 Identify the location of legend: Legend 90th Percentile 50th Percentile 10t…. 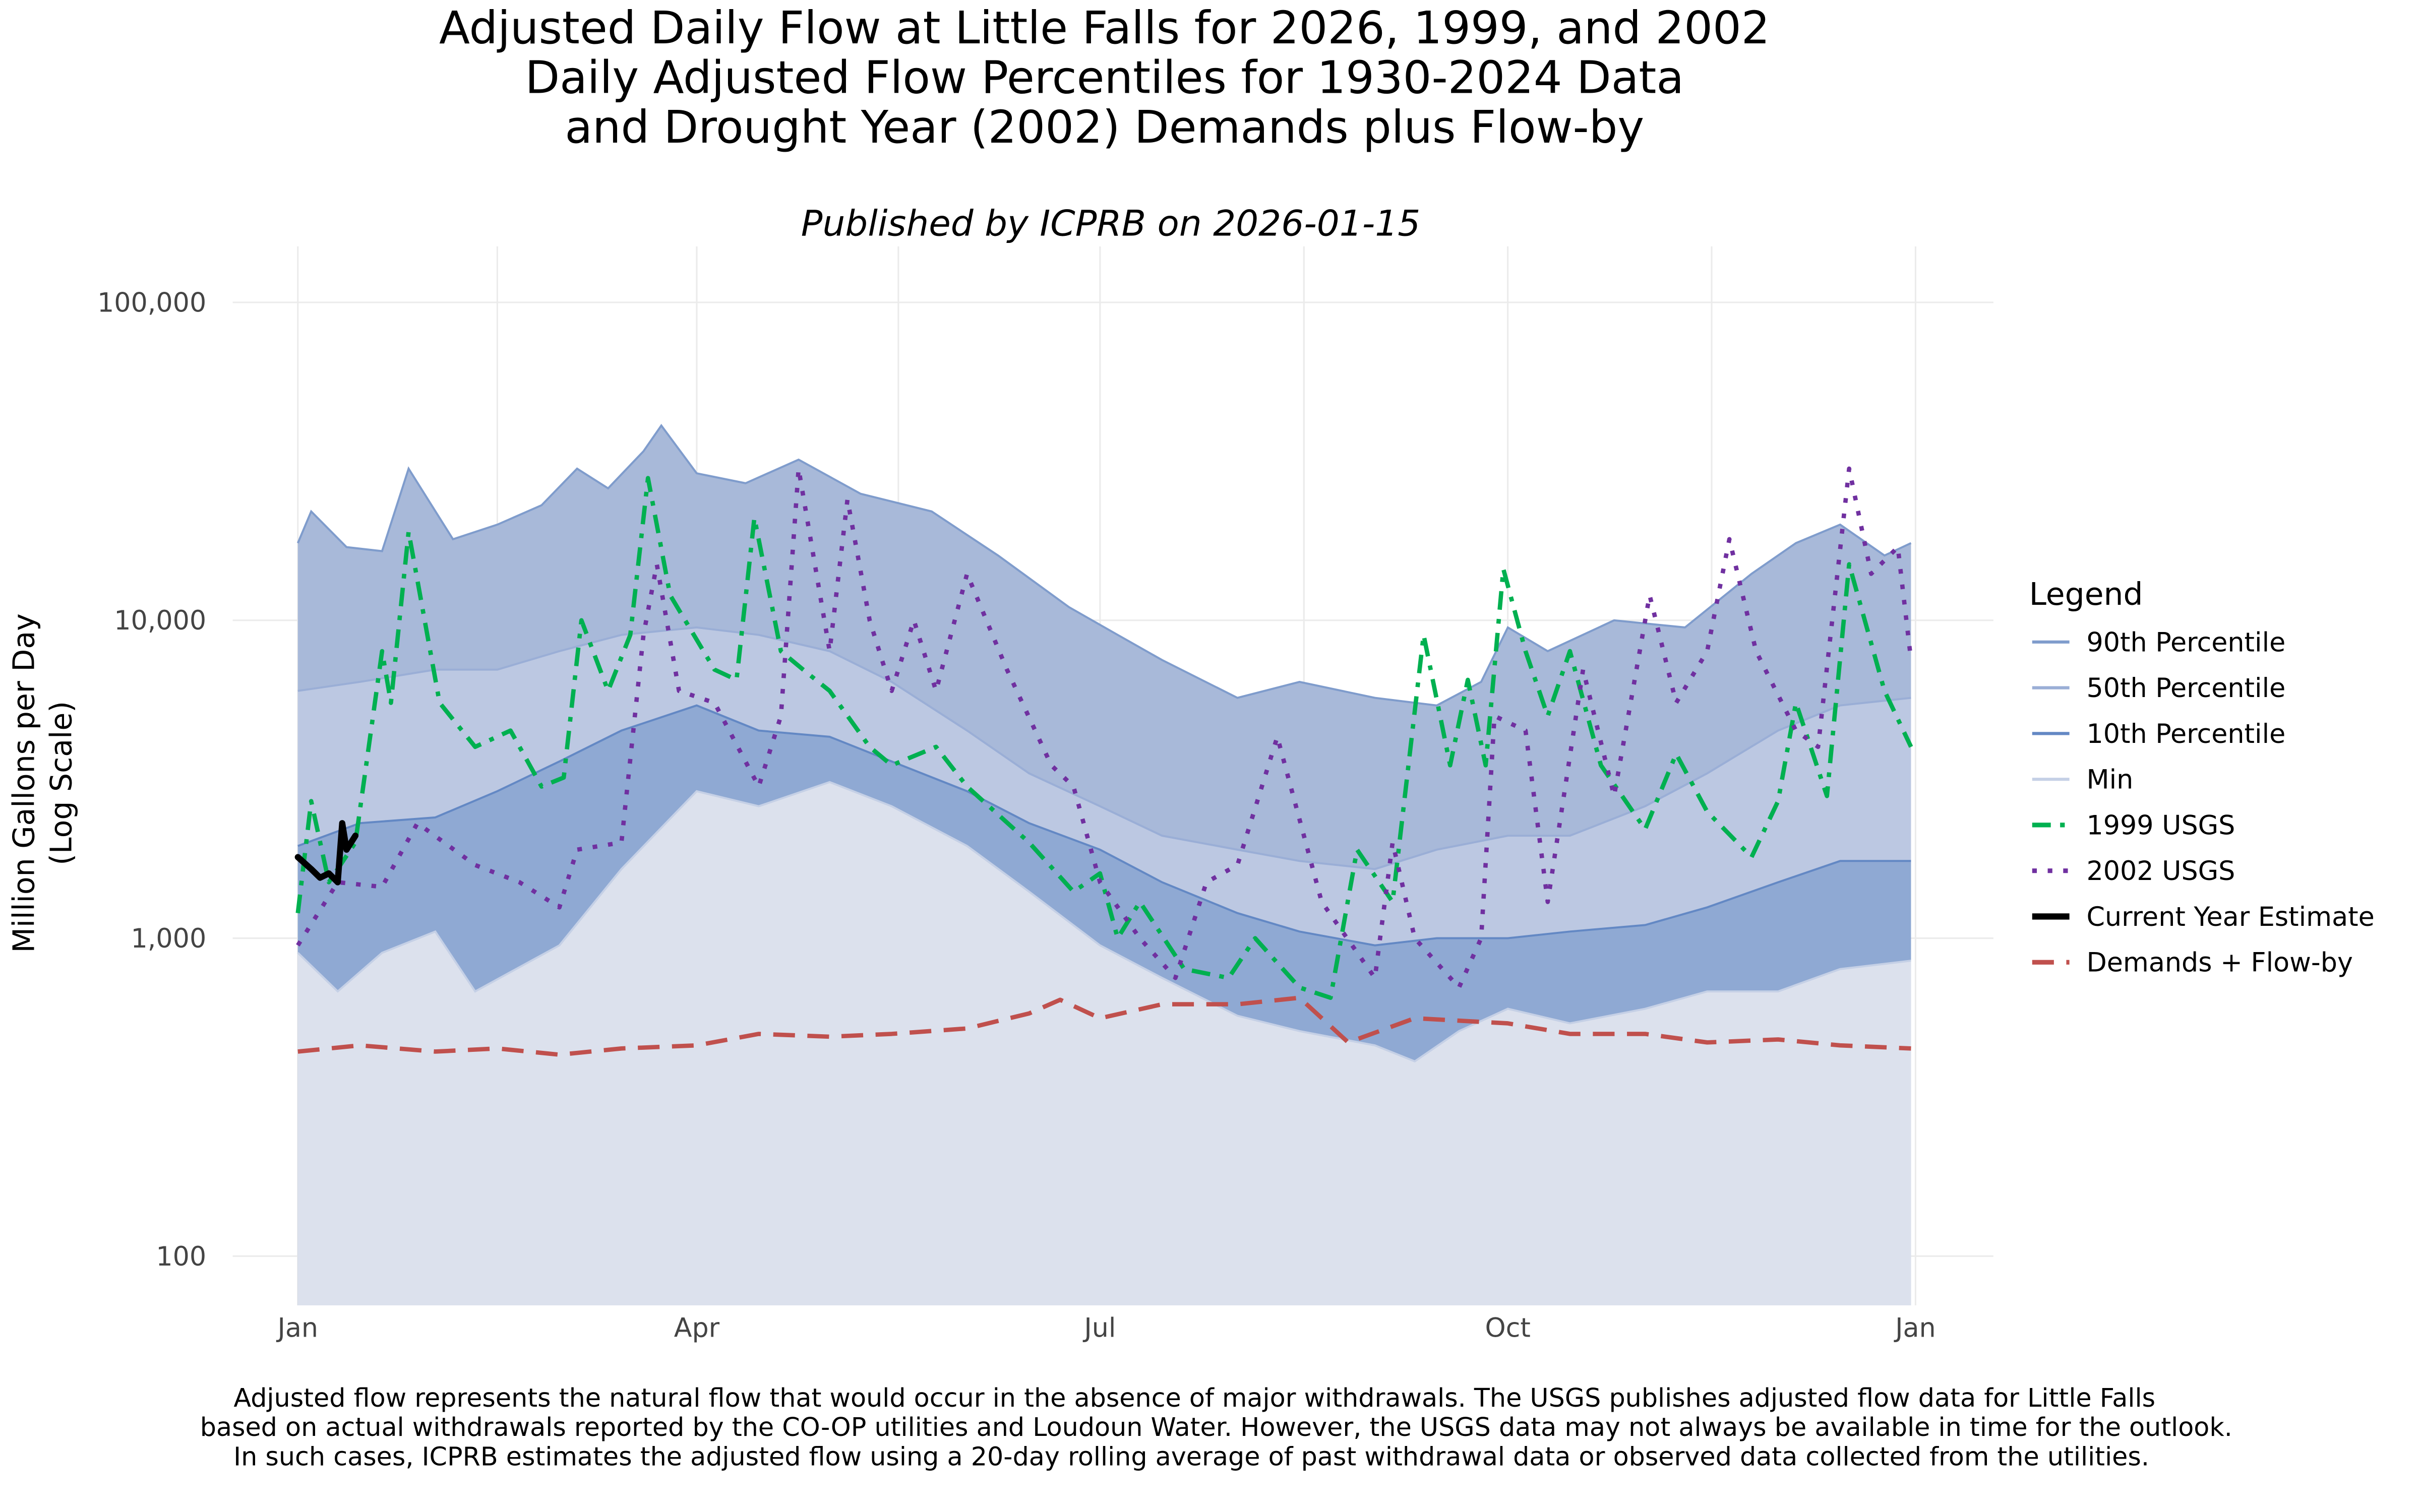
(2202, 777).